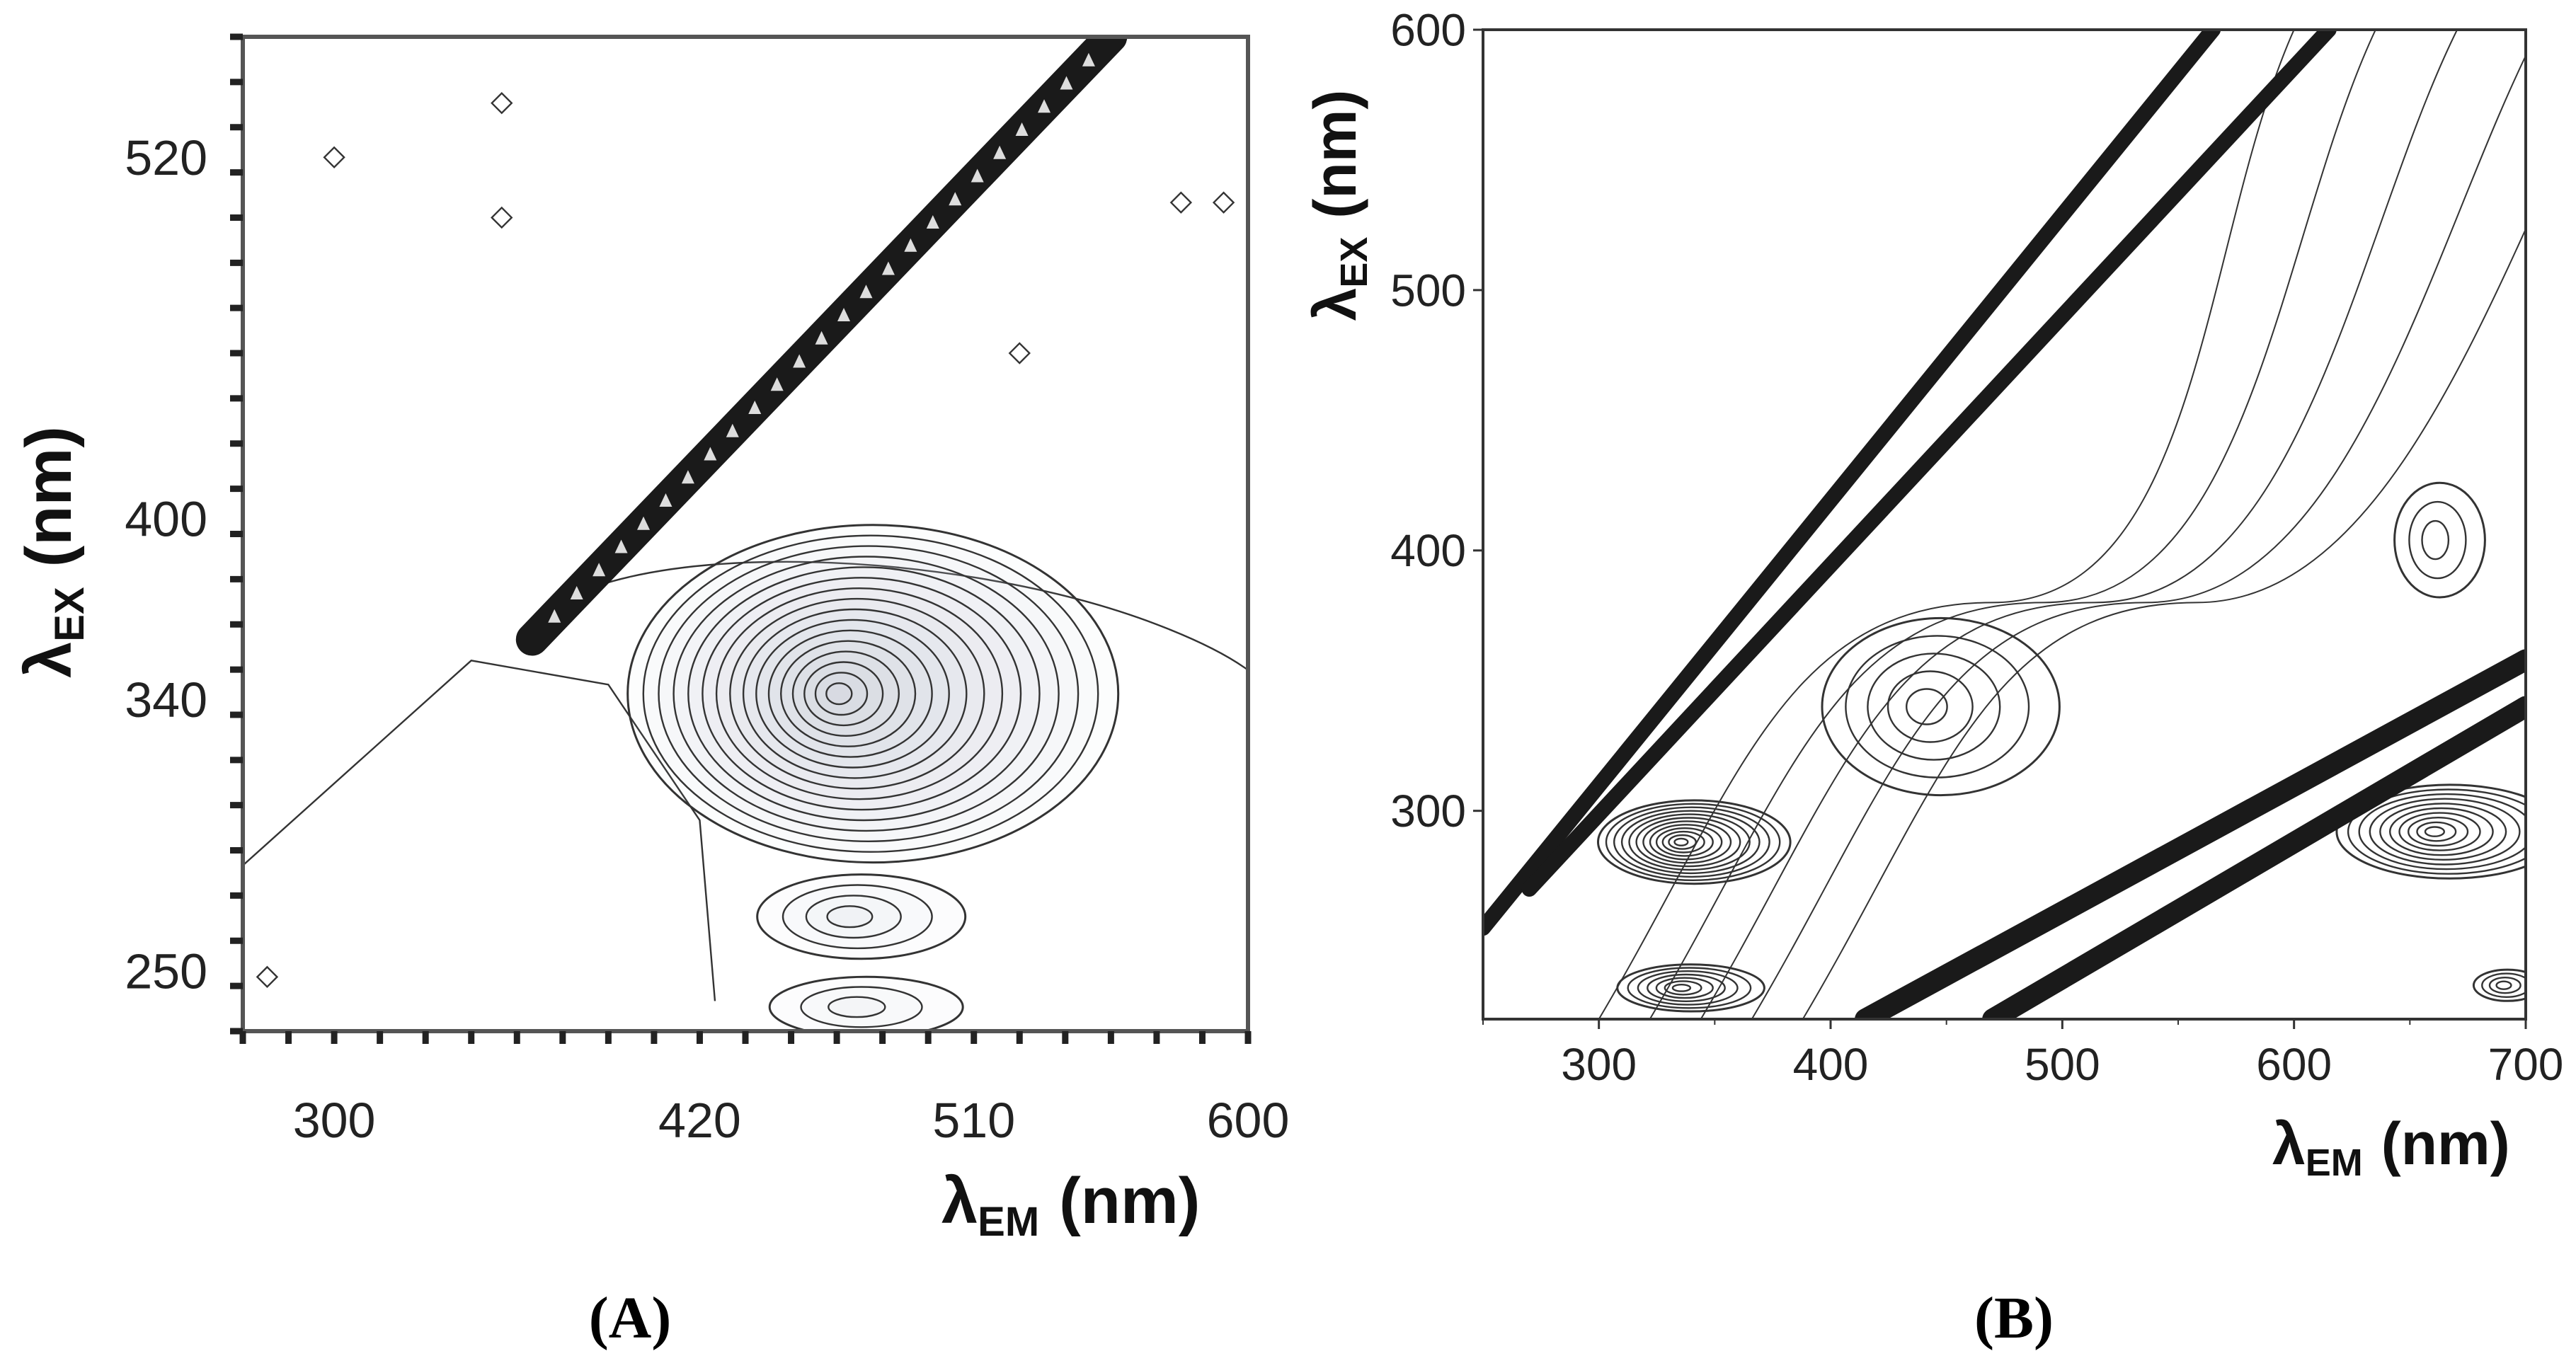 Image resolution: width=2576 pixels, height=1356 pixels. I want to click on svg-text:λEX(nm): λEX (nm), so click(53, 552).